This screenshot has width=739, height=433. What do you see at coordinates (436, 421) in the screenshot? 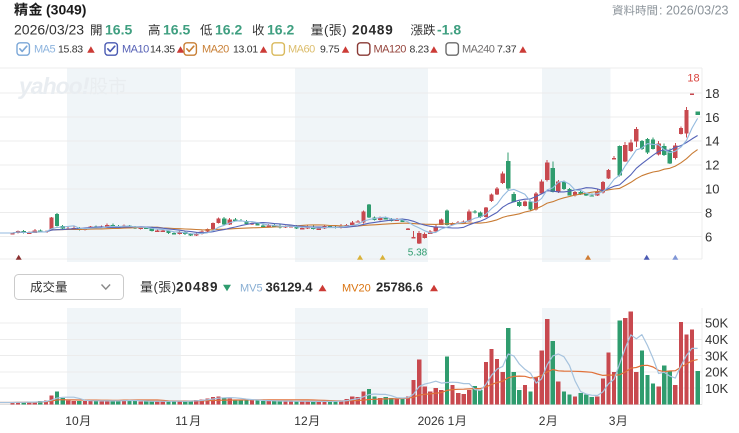
I see `svg-text: 2026 1` at bounding box center [436, 421].